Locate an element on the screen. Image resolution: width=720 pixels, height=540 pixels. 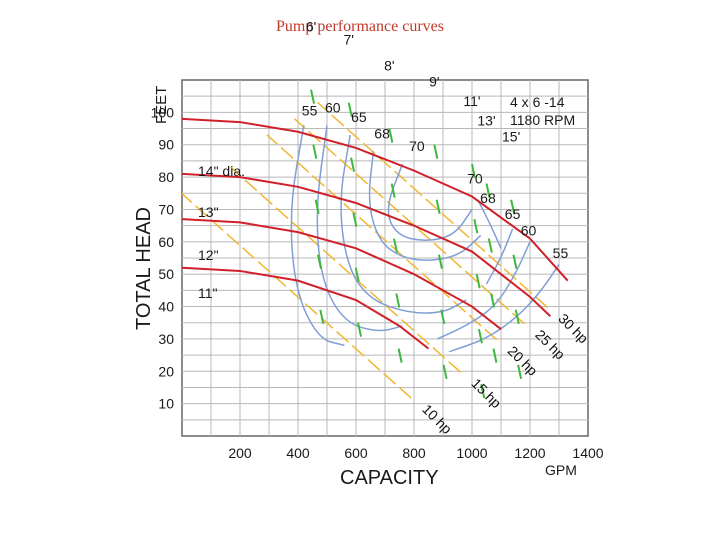
x-tick-label: 400 is located at coordinates (298, 453).